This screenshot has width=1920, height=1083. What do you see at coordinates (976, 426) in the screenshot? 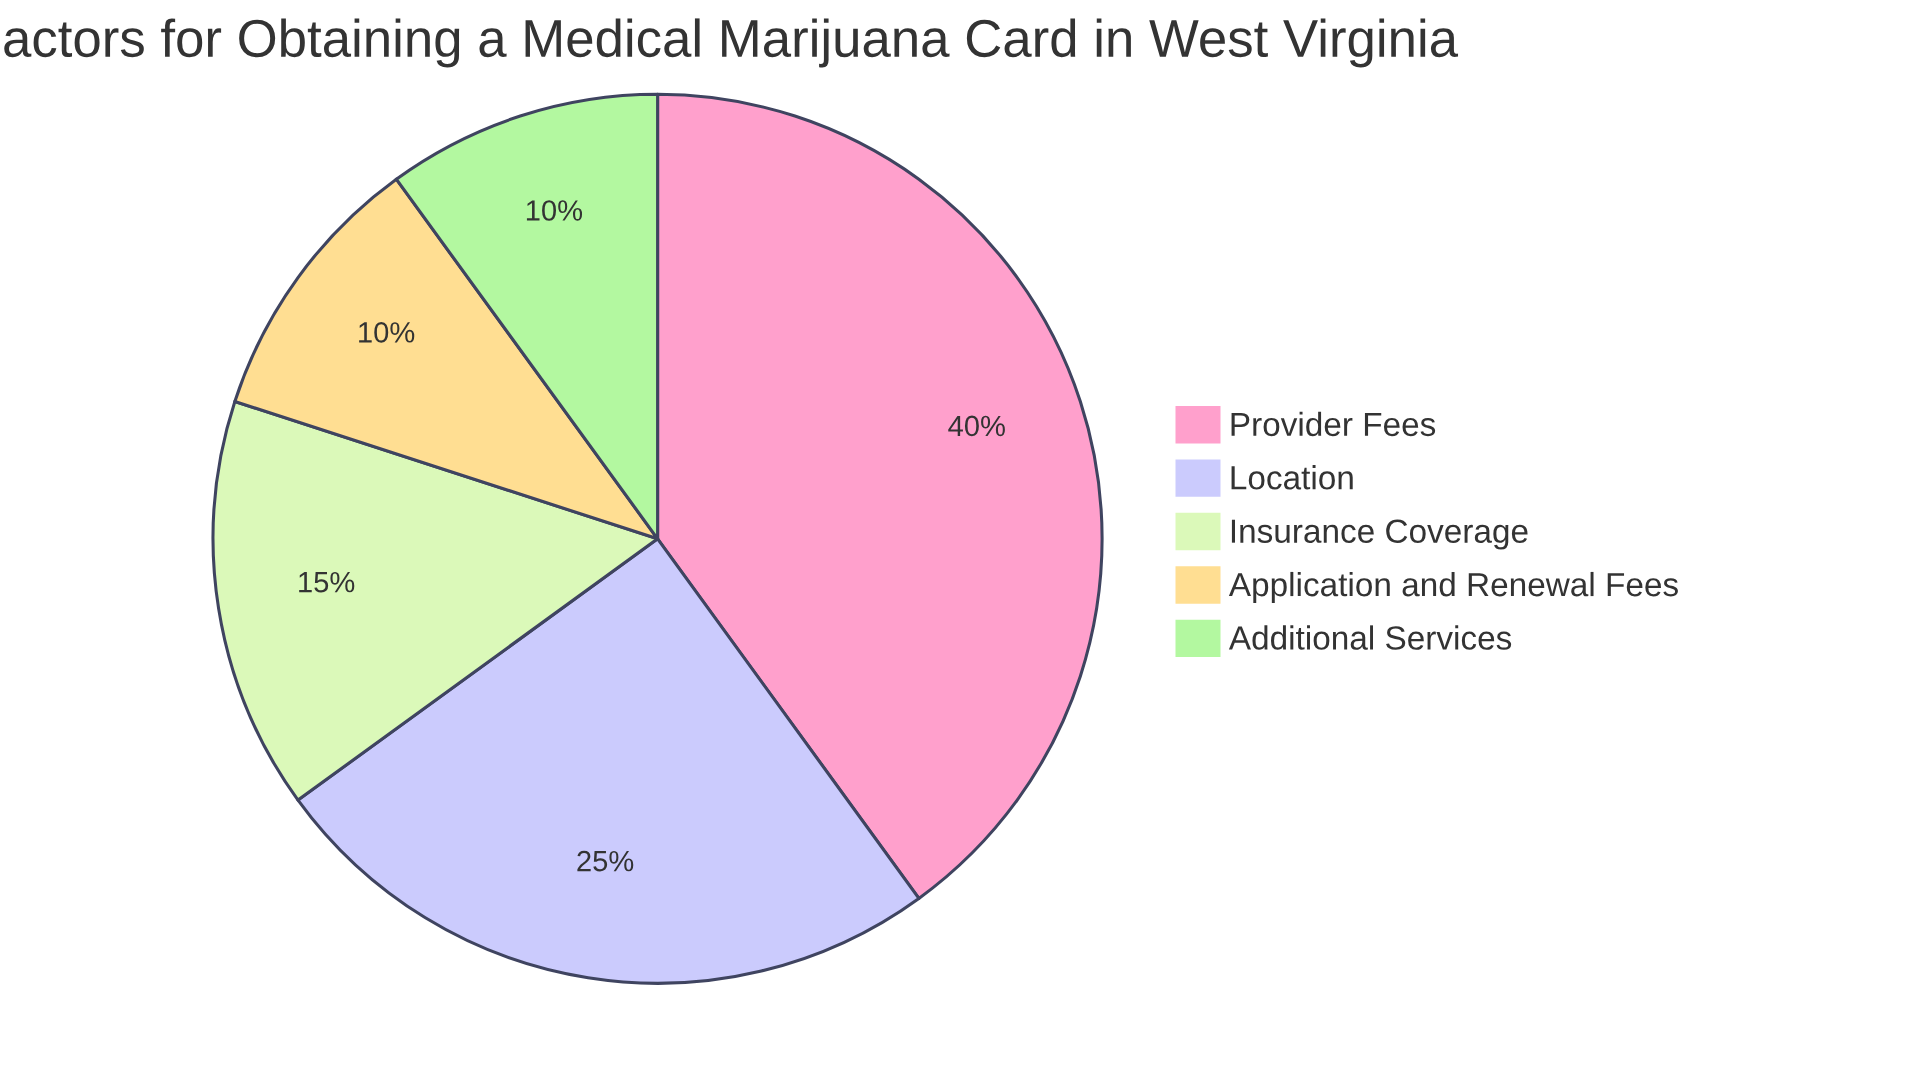
I see `data-label: 40%` at bounding box center [976, 426].